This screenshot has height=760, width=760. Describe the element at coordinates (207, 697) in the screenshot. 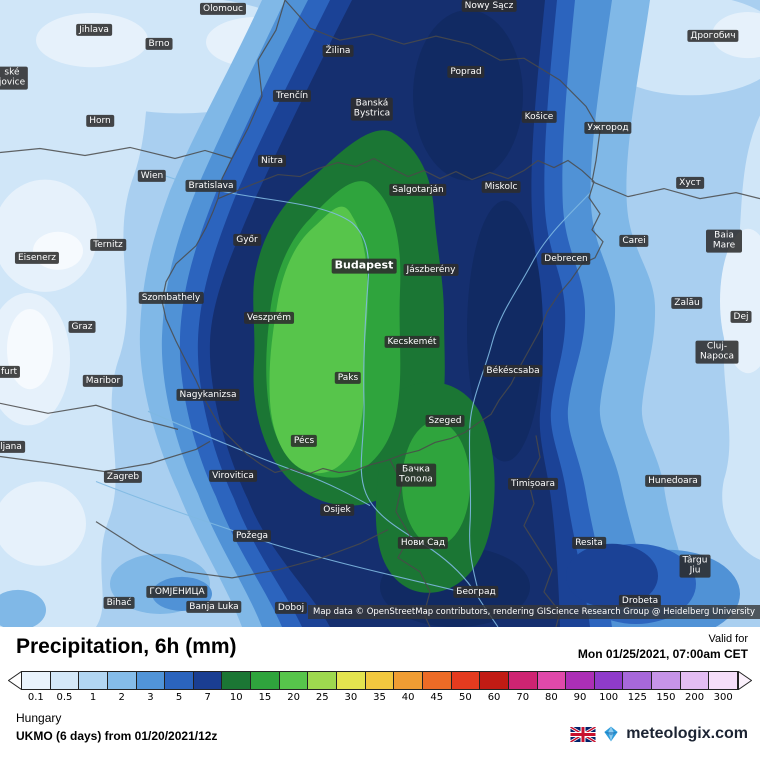

I see `legend-value: 7` at that location.